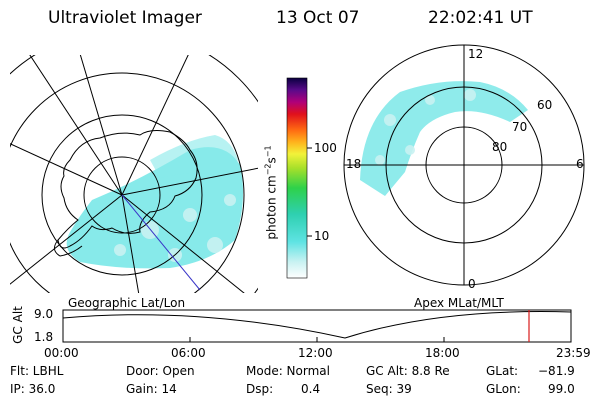 Image resolution: width=600 pixels, height=400 pixels. What do you see at coordinates (561, 389) in the screenshot?
I see `glon-value: 99.0` at bounding box center [561, 389].